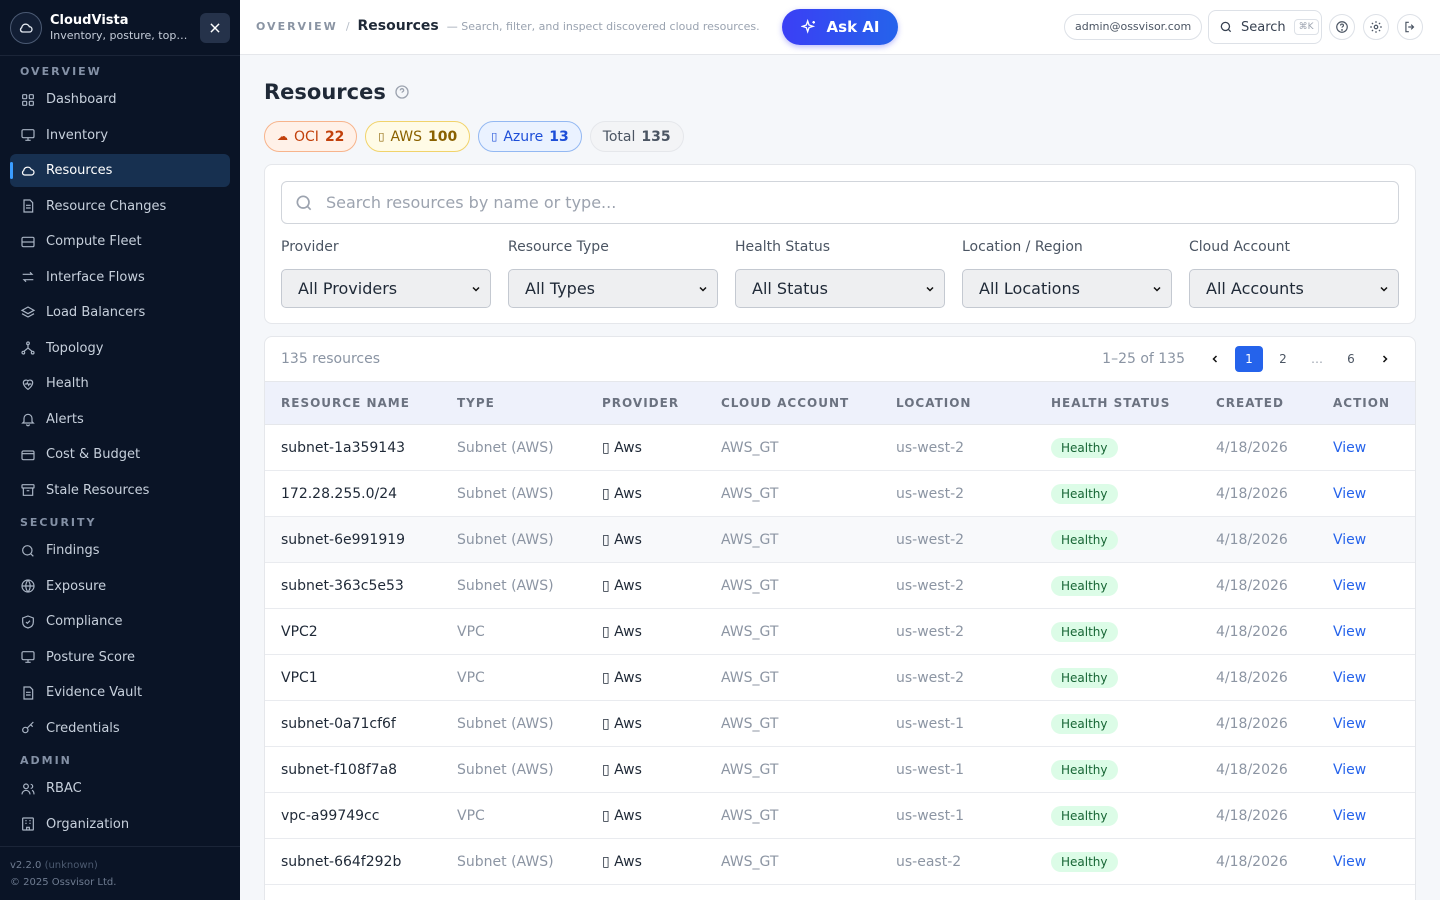 This screenshot has height=900, width=1440. I want to click on pagination: 1 2 … 6, so click(1300, 359).